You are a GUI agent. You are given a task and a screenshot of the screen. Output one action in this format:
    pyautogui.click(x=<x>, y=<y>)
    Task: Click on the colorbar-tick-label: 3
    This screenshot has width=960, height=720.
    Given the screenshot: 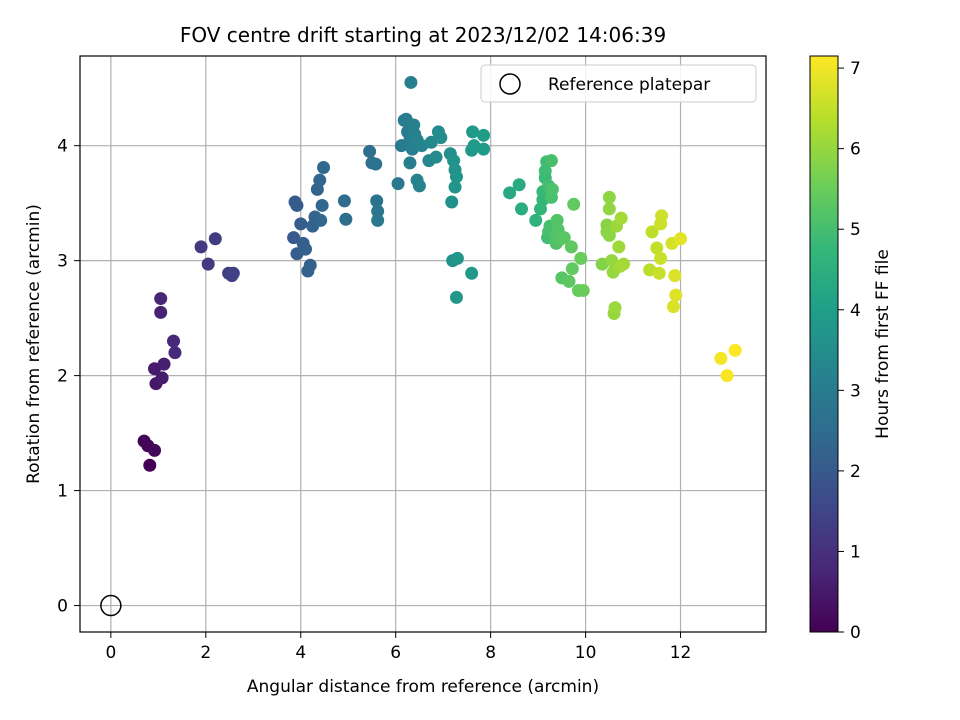 What is the action you would take?
    pyautogui.click(x=855, y=391)
    